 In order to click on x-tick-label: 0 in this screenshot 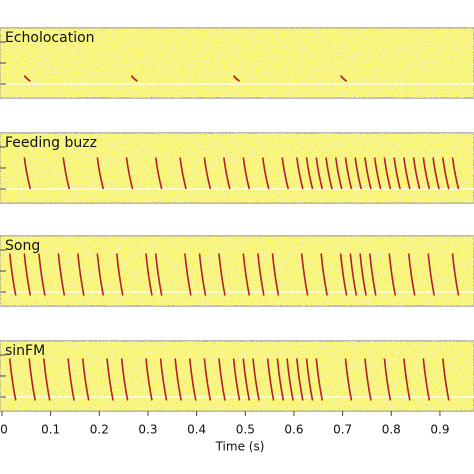, I will do `click(4, 430)`.